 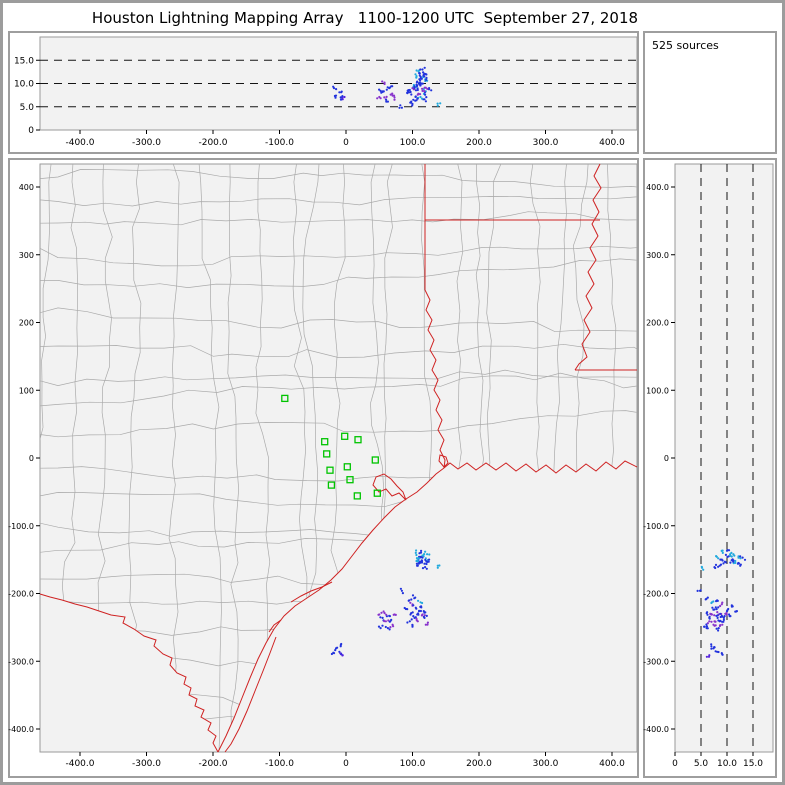 What do you see at coordinates (285, 398) in the screenshot?
I see `lma-station-marker` at bounding box center [285, 398].